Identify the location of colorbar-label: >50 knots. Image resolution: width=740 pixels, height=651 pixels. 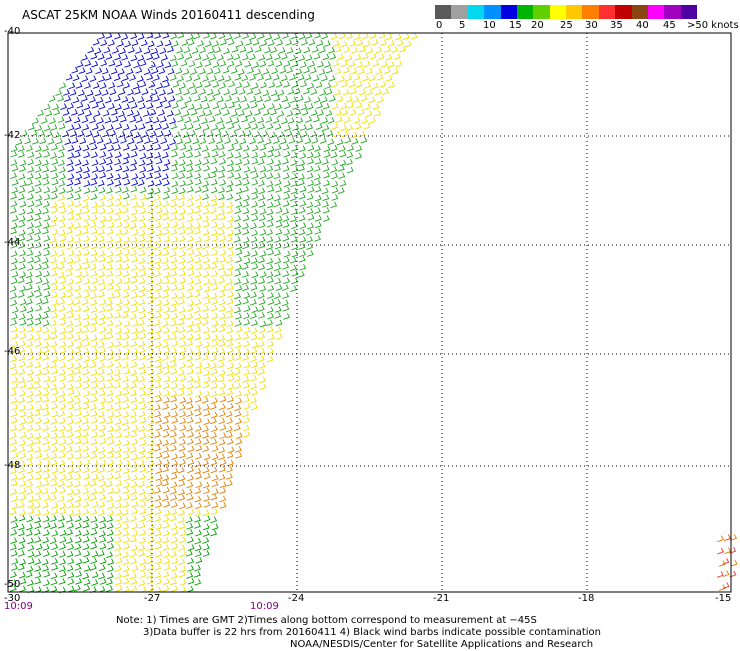
(713, 25).